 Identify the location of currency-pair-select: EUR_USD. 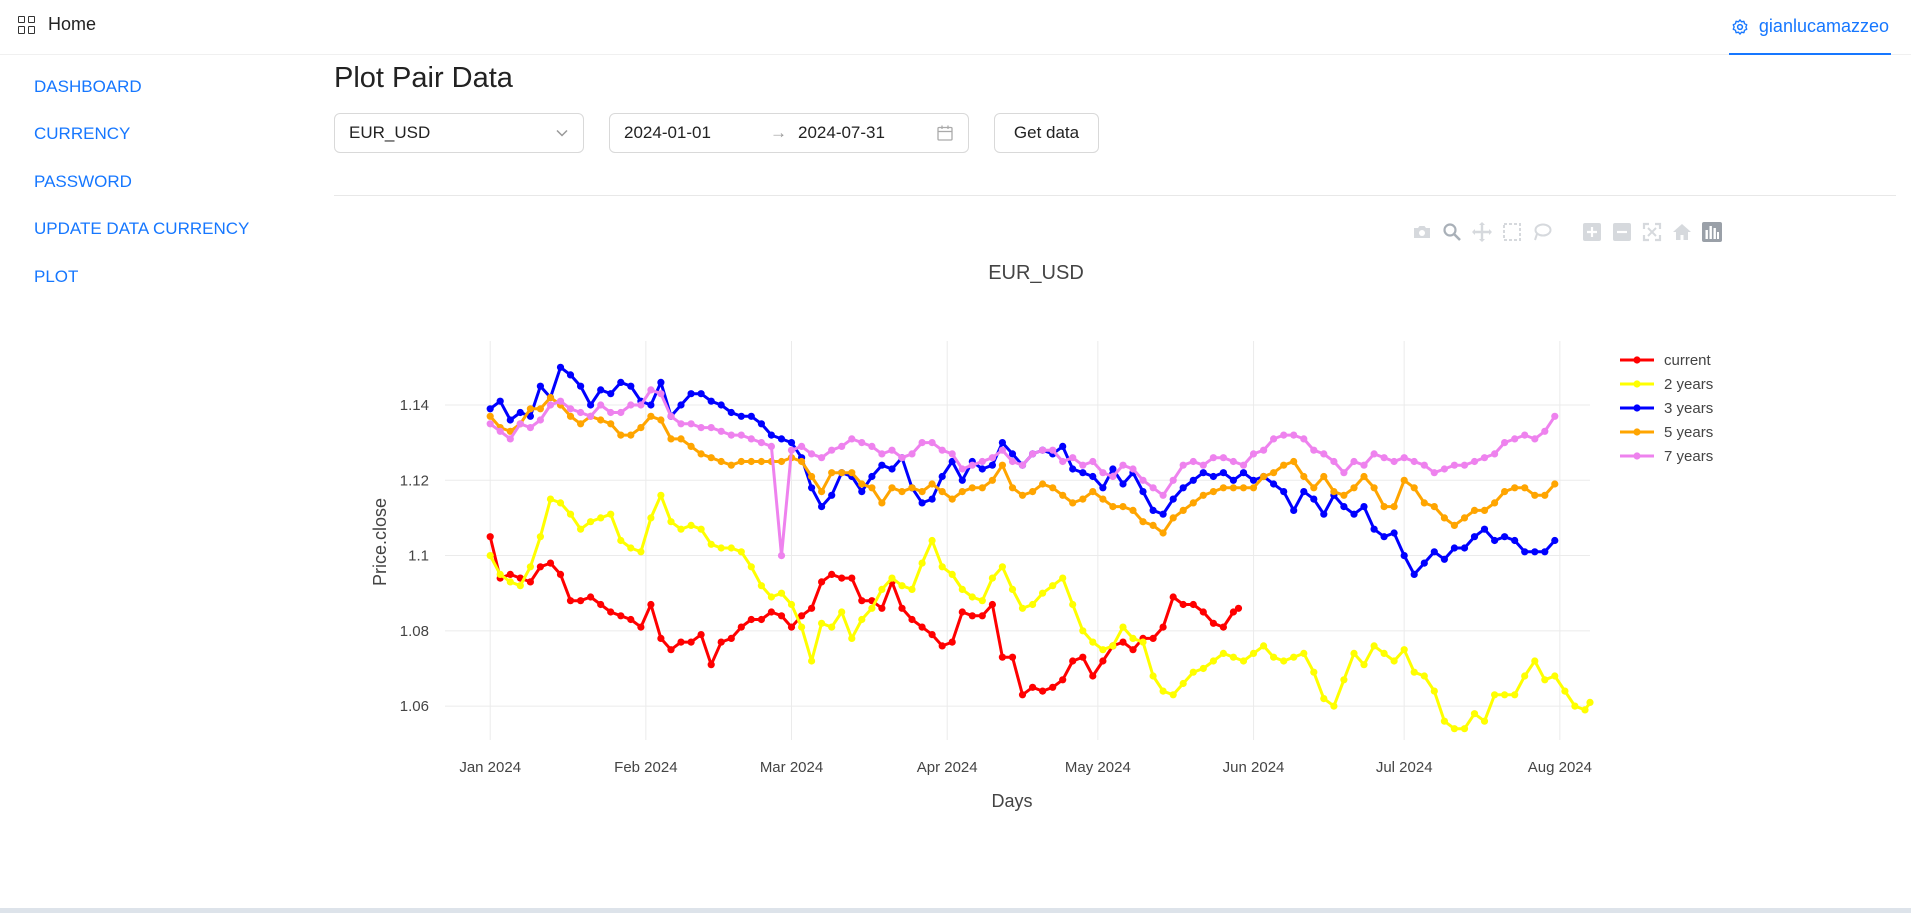
(459, 133).